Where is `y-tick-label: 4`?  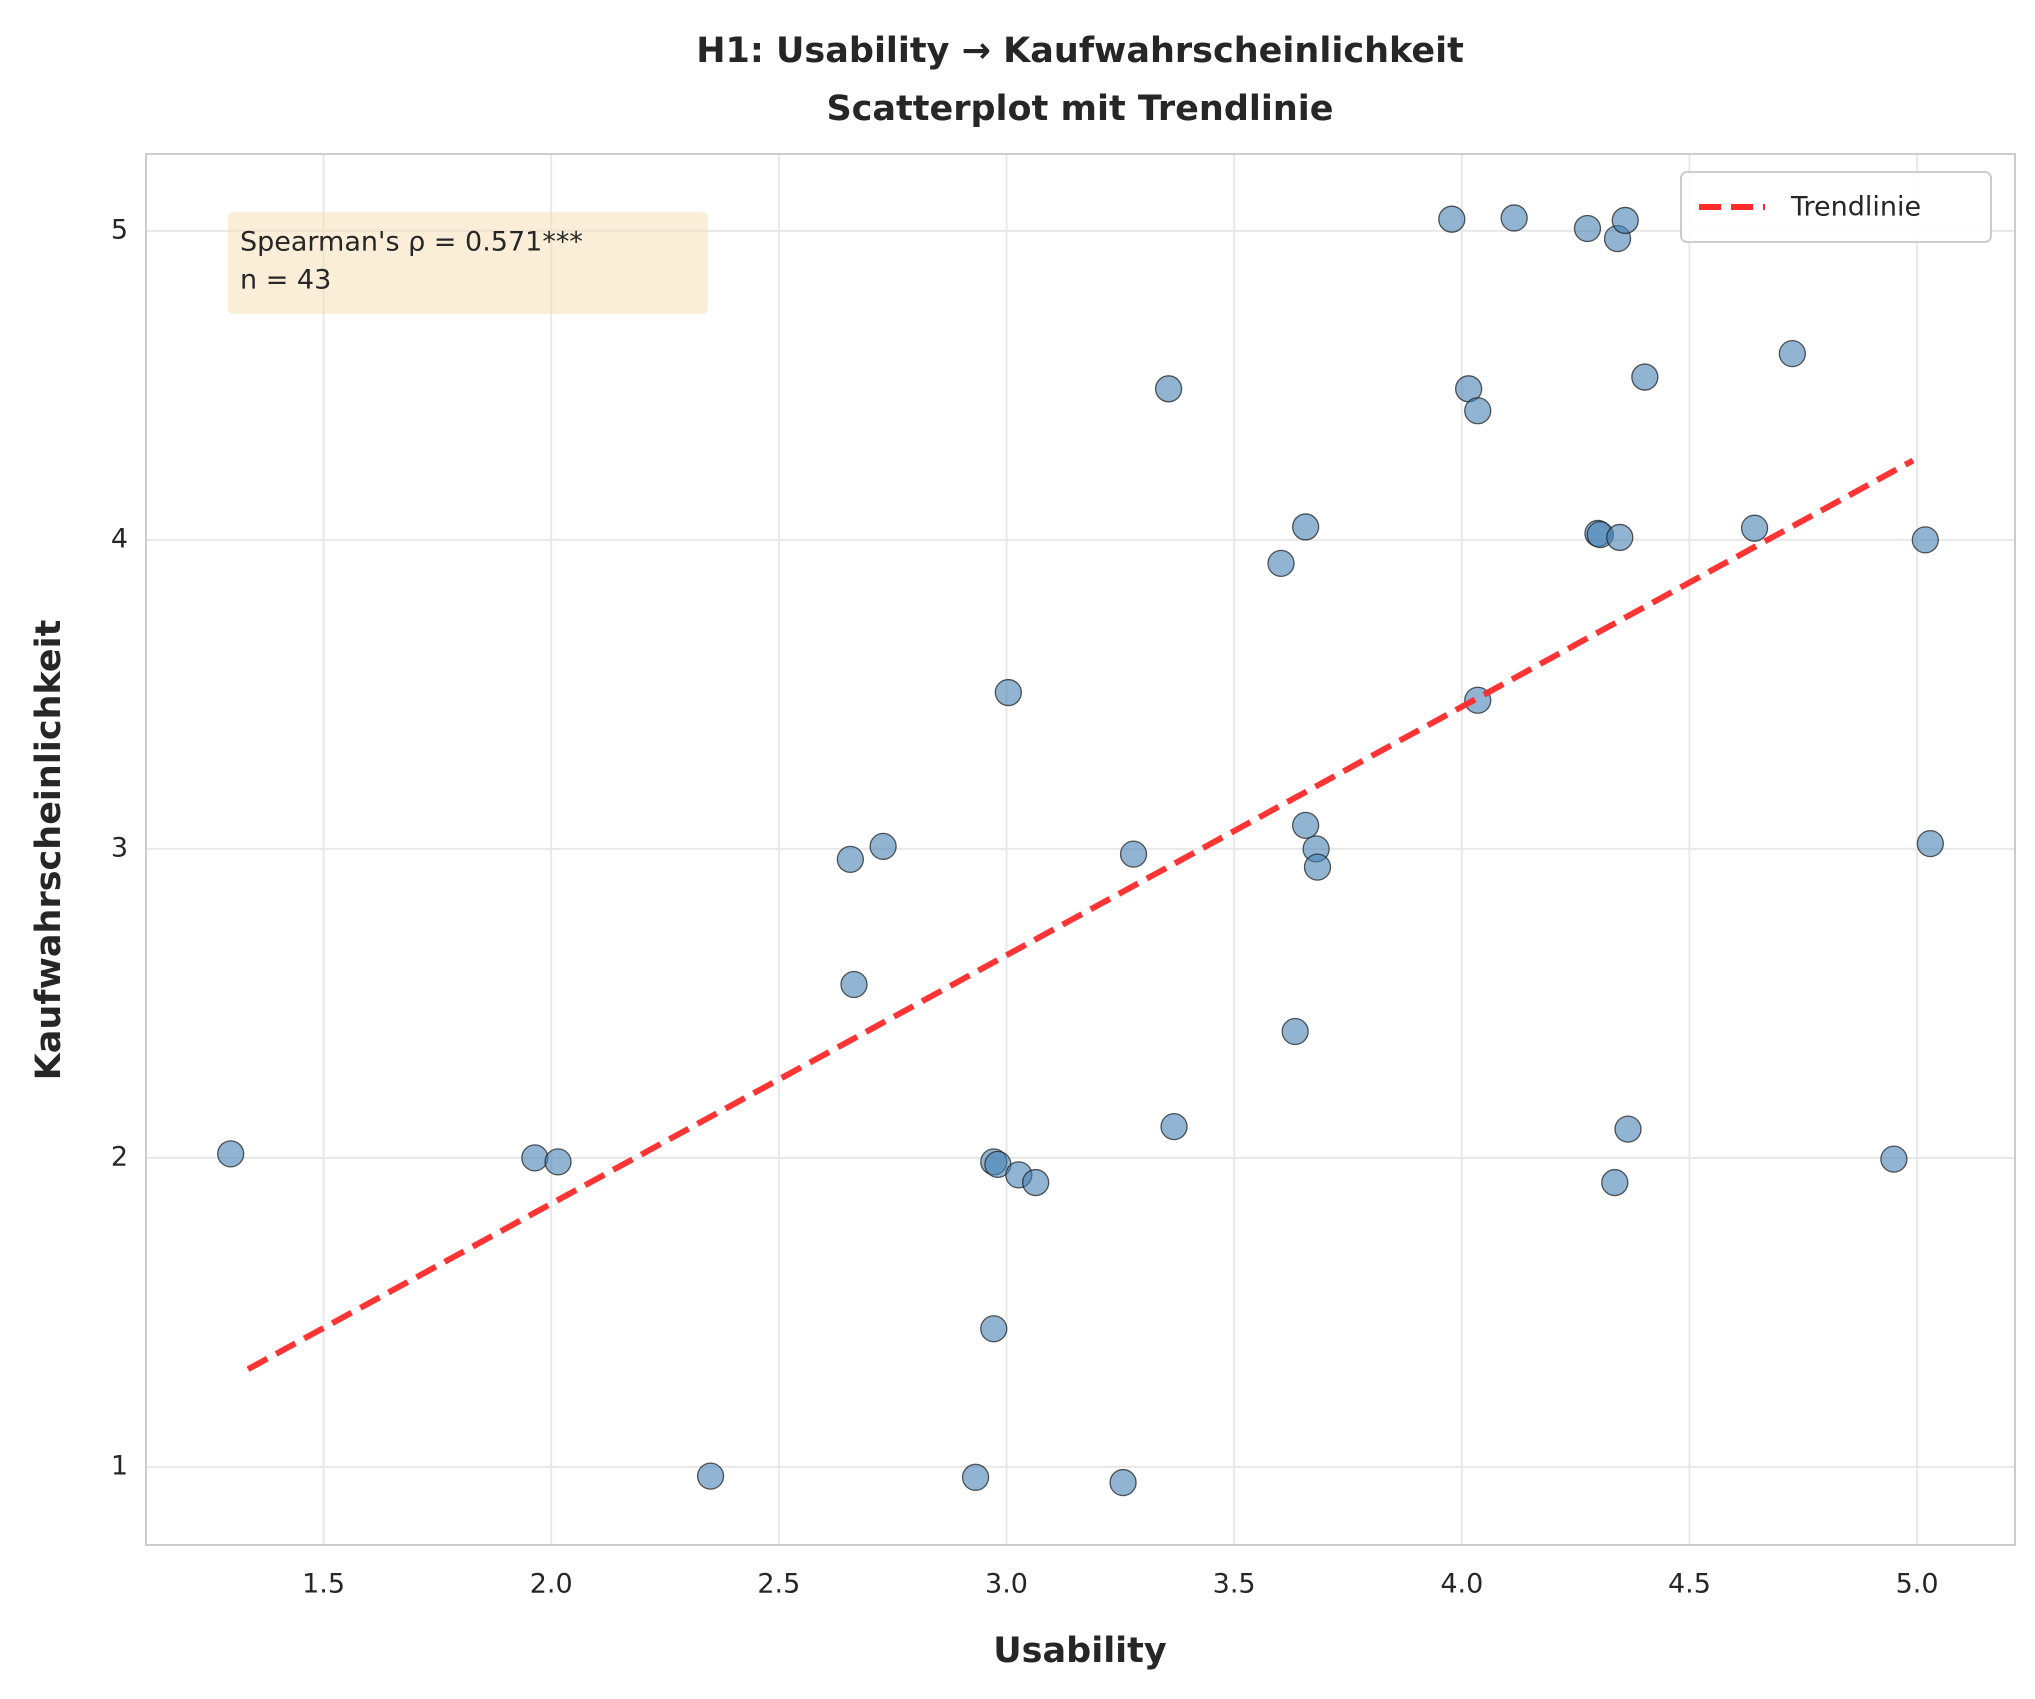 y-tick-label: 4 is located at coordinates (119, 538).